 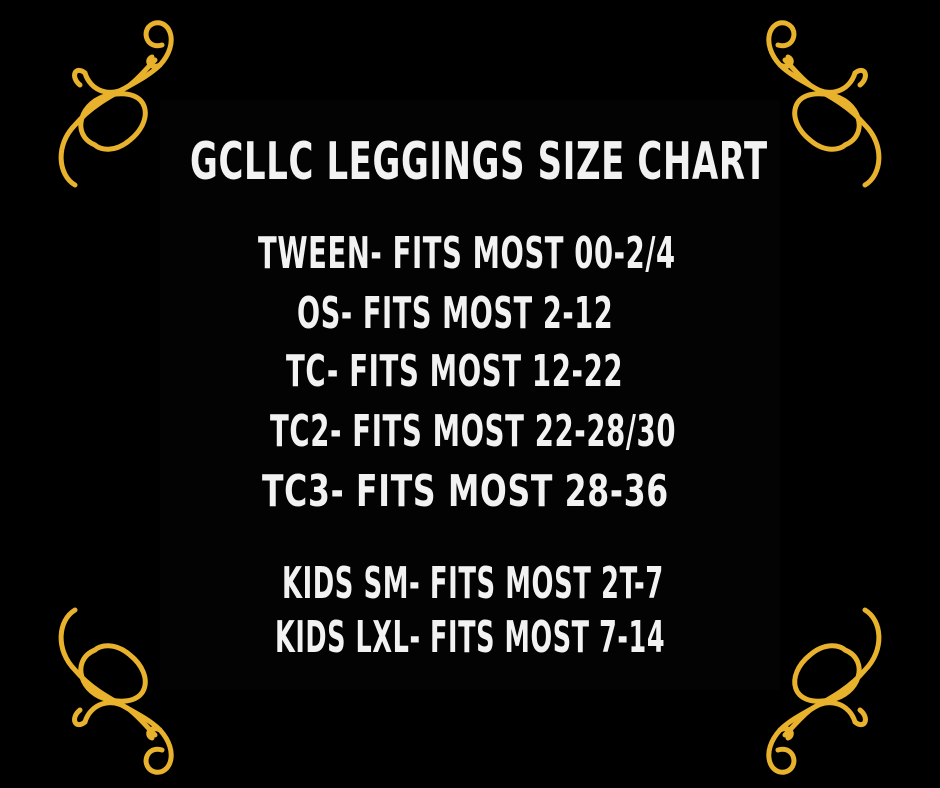 I want to click on size-row-tc2: TC2- FITS MOST 22-28/30, so click(x=473, y=431).